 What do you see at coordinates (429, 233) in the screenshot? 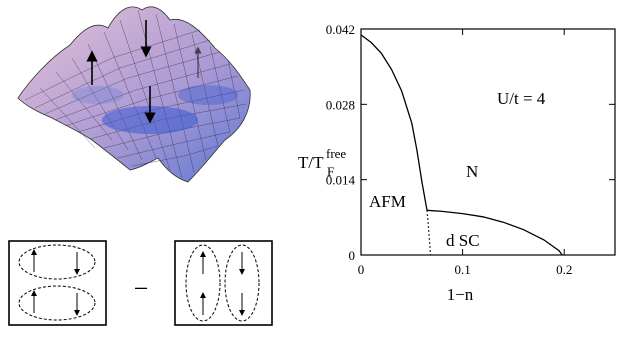
I see `phase-boundary-dotted` at bounding box center [429, 233].